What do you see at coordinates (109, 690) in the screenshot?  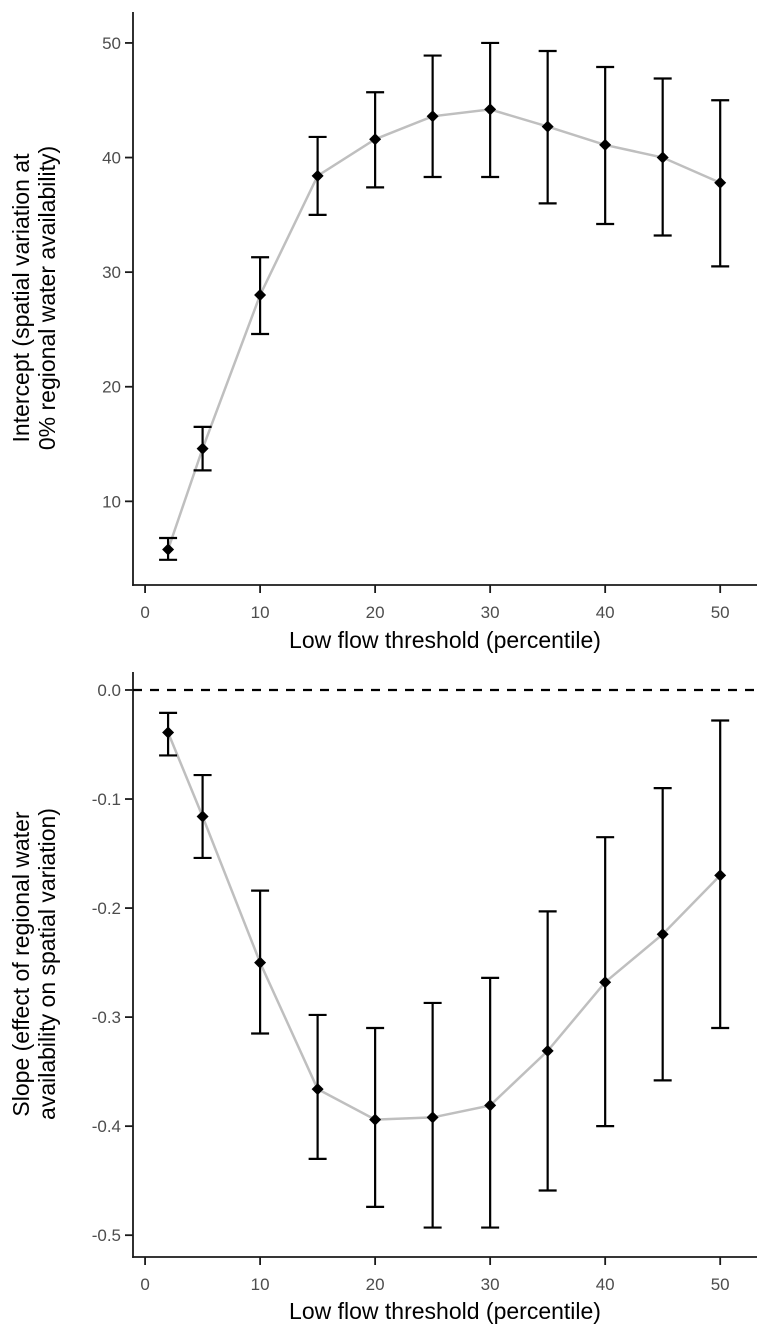 I see `y-tick-label: 0.0` at bounding box center [109, 690].